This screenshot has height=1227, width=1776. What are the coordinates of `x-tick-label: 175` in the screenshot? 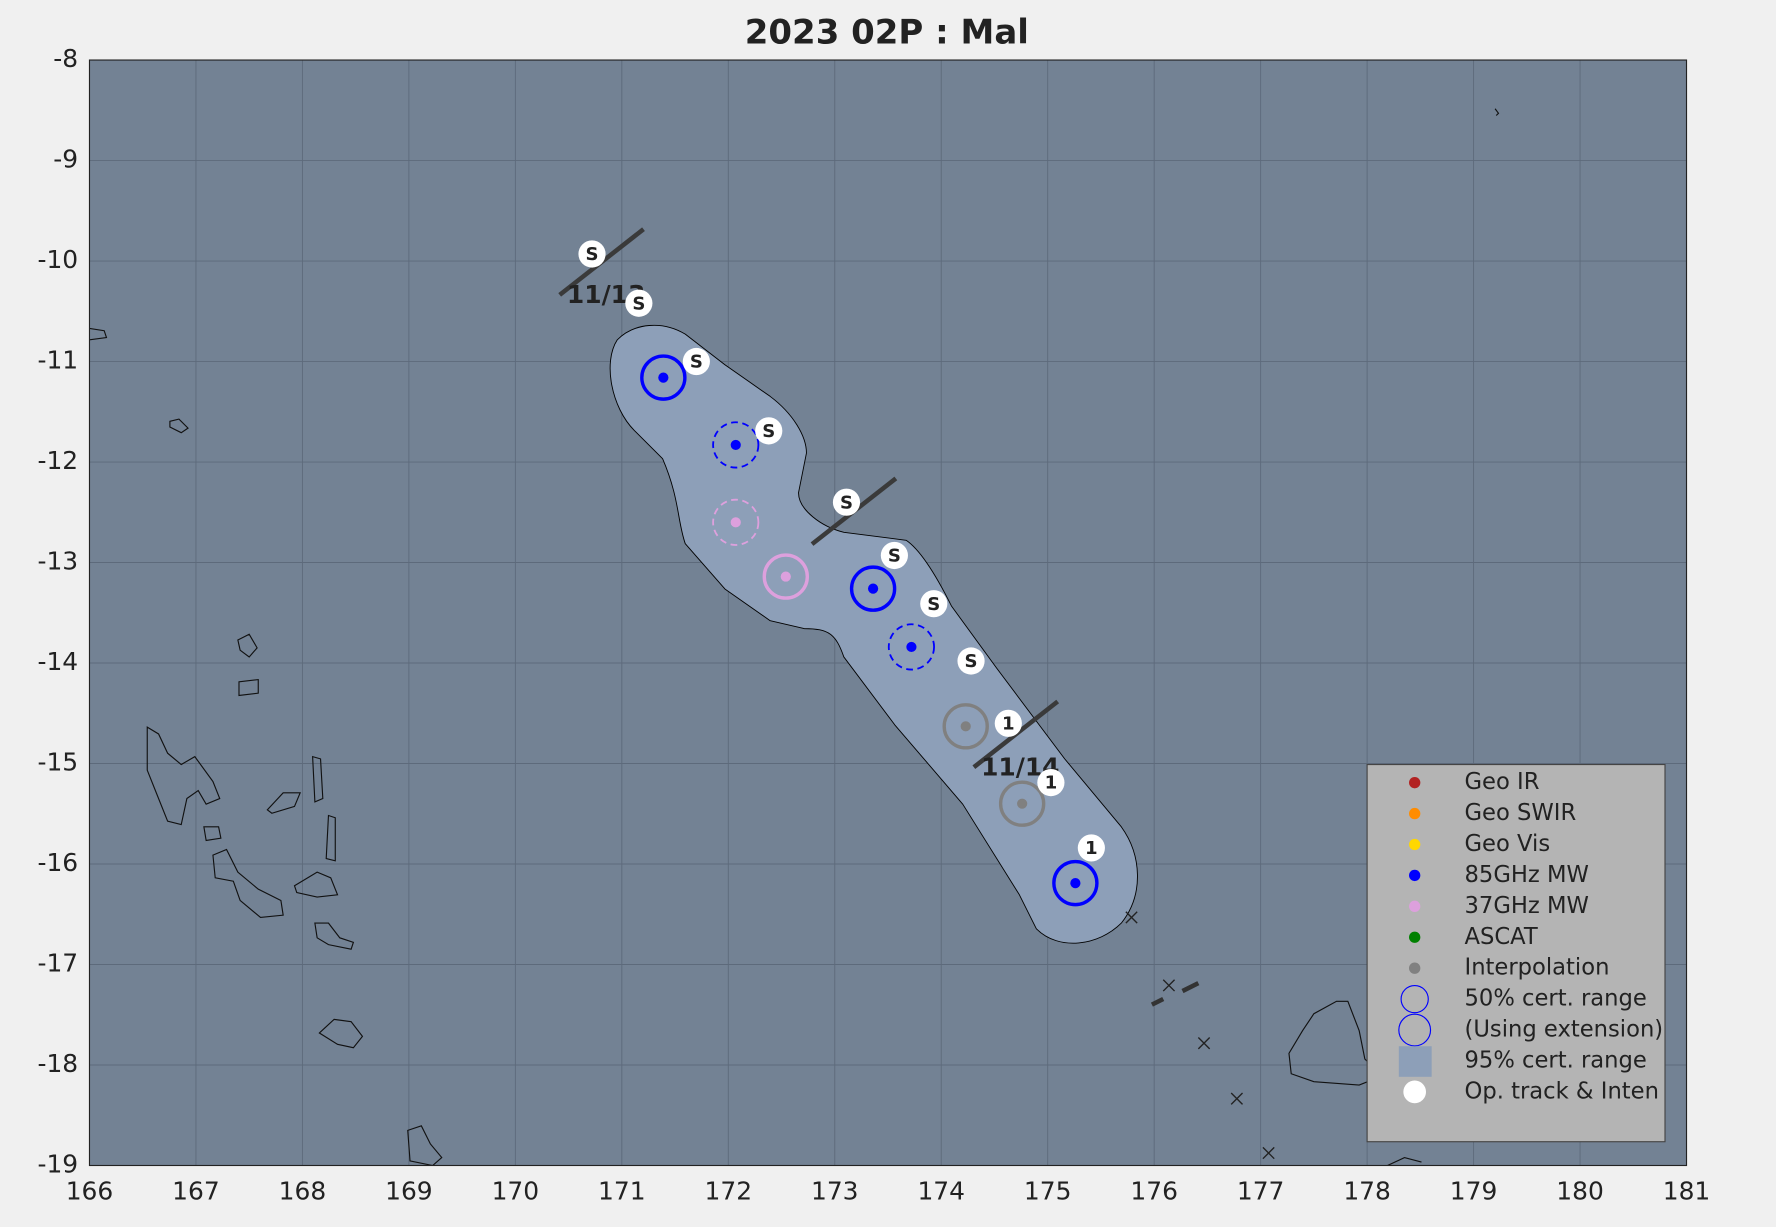 It's located at (1048, 1191).